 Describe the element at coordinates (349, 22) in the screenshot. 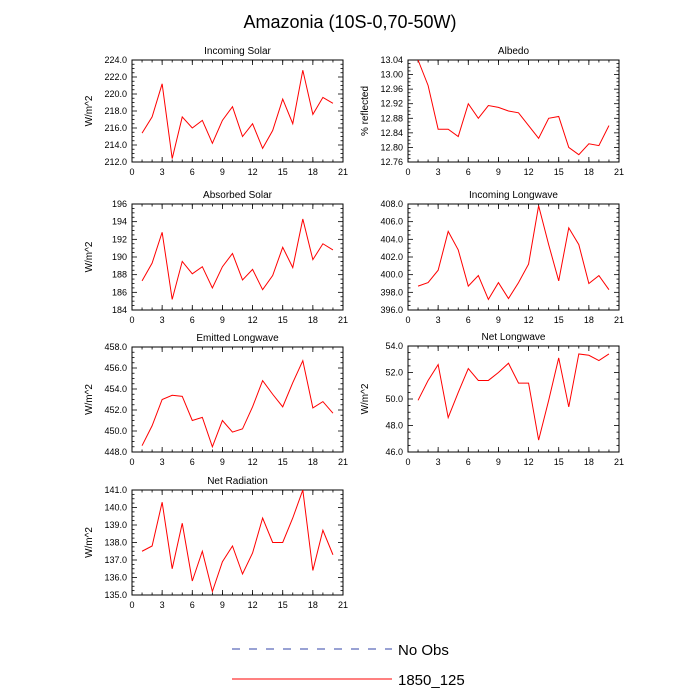

I see `figure-title: Amazonia (10S-0,70-50W)` at that location.